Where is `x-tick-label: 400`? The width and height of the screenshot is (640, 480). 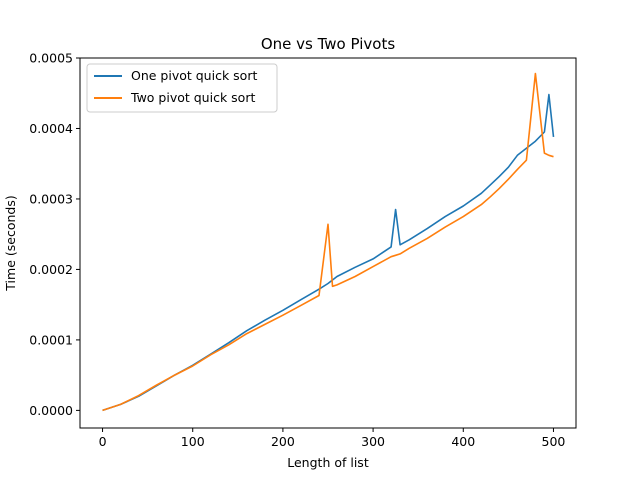 x-tick-label: 400 is located at coordinates (463, 441).